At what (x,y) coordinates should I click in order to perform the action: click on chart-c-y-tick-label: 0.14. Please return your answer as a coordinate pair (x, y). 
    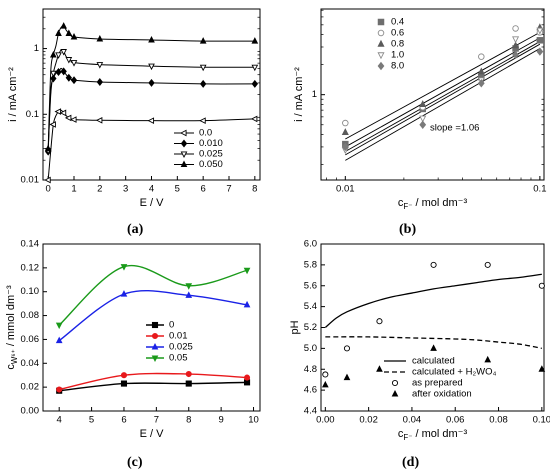
    Looking at the image, I should click on (30, 244).